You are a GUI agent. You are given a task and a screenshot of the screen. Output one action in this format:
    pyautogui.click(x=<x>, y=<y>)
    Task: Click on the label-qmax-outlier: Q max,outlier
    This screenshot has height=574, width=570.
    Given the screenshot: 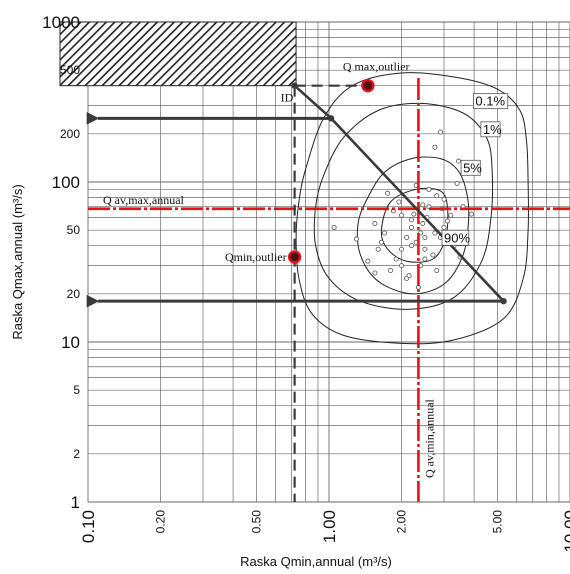 What is the action you would take?
    pyautogui.click(x=376, y=67)
    